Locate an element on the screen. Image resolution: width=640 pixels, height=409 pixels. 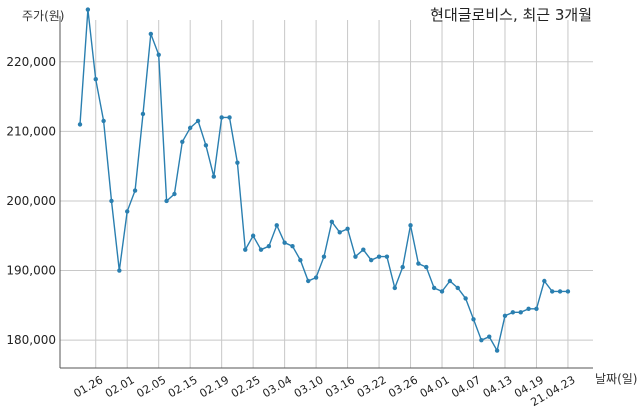
x-tick-label: 02.19 is located at coordinates (214, 386).